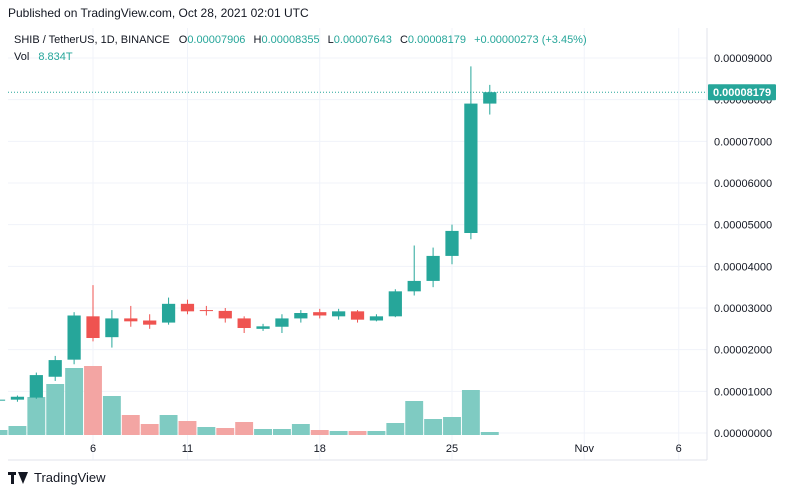 The height and width of the screenshot is (495, 799). Describe the element at coordinates (386, 449) in the screenshot. I see `time-axis: 6 11 18 25 Nov 6` at that location.